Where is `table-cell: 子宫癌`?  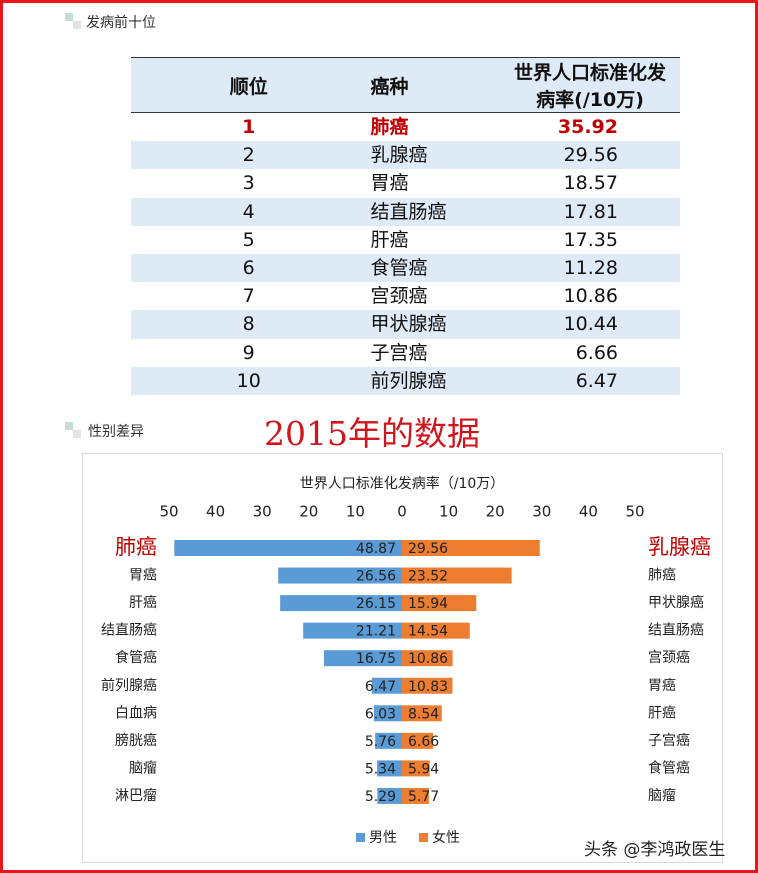 table-cell: 子宫癌 is located at coordinates (399, 352).